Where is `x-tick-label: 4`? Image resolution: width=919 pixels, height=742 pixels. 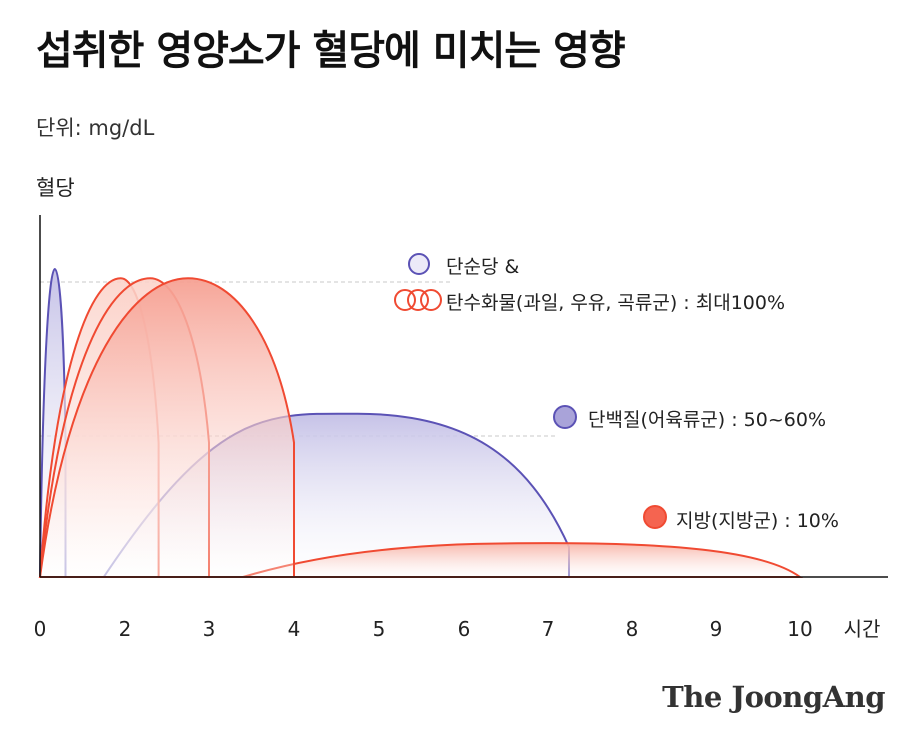 x-tick-label: 4 is located at coordinates (294, 629).